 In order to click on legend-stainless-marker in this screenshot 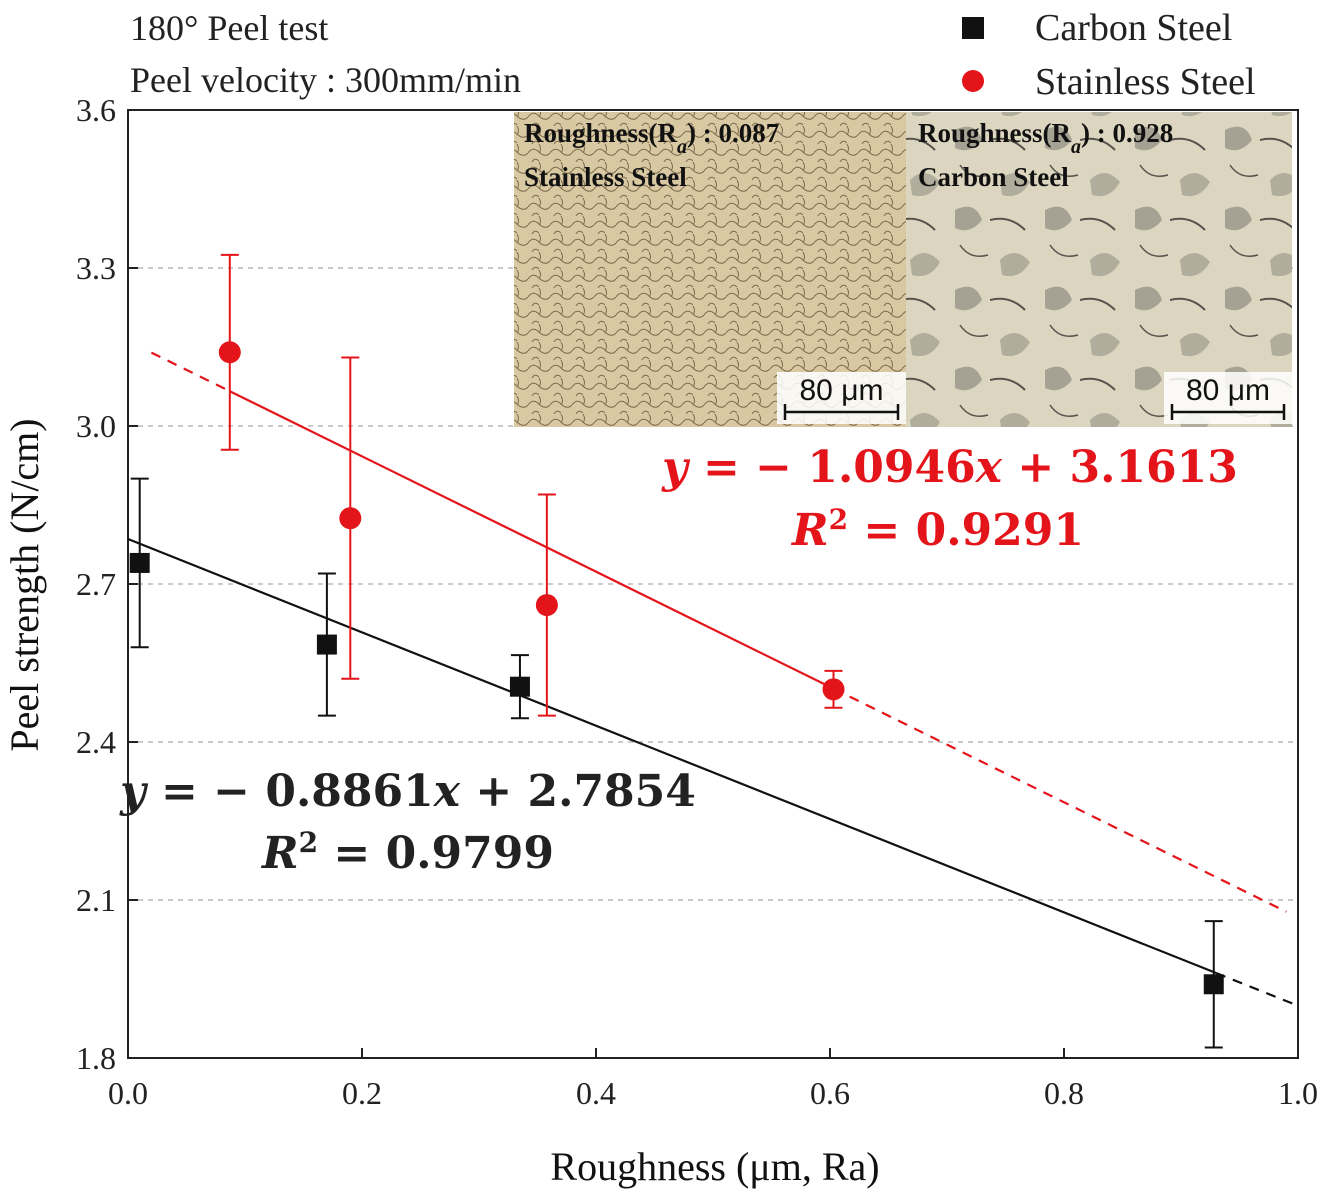, I will do `click(973, 81)`.